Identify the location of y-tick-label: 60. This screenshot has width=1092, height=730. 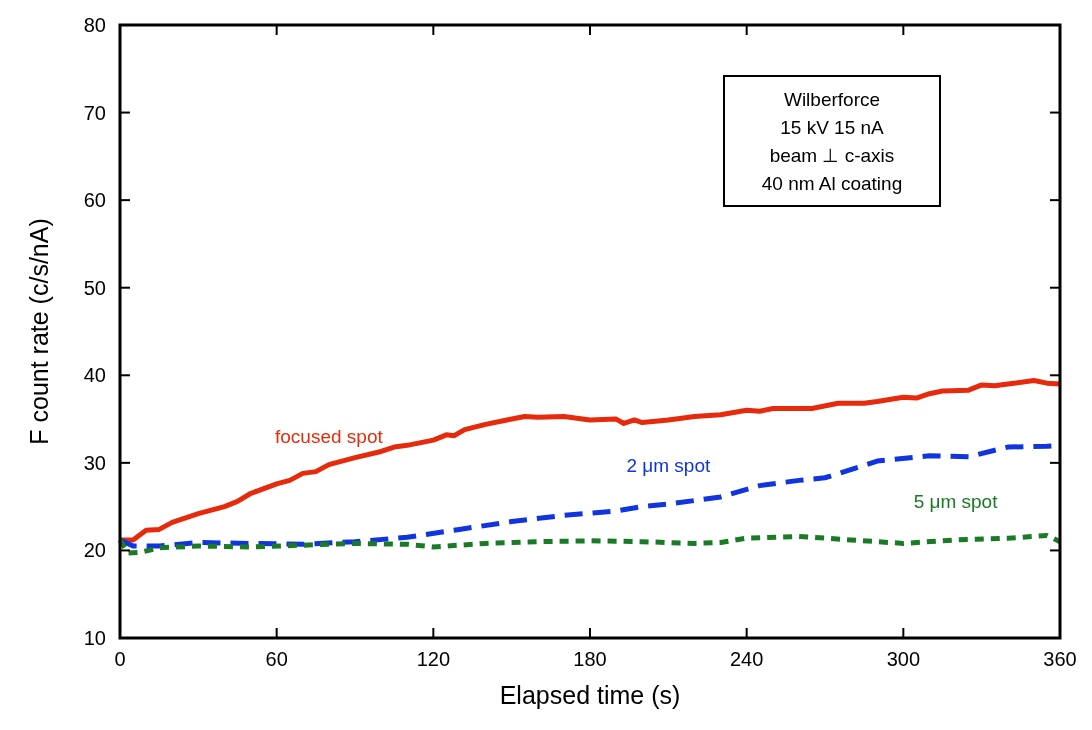
(94, 200).